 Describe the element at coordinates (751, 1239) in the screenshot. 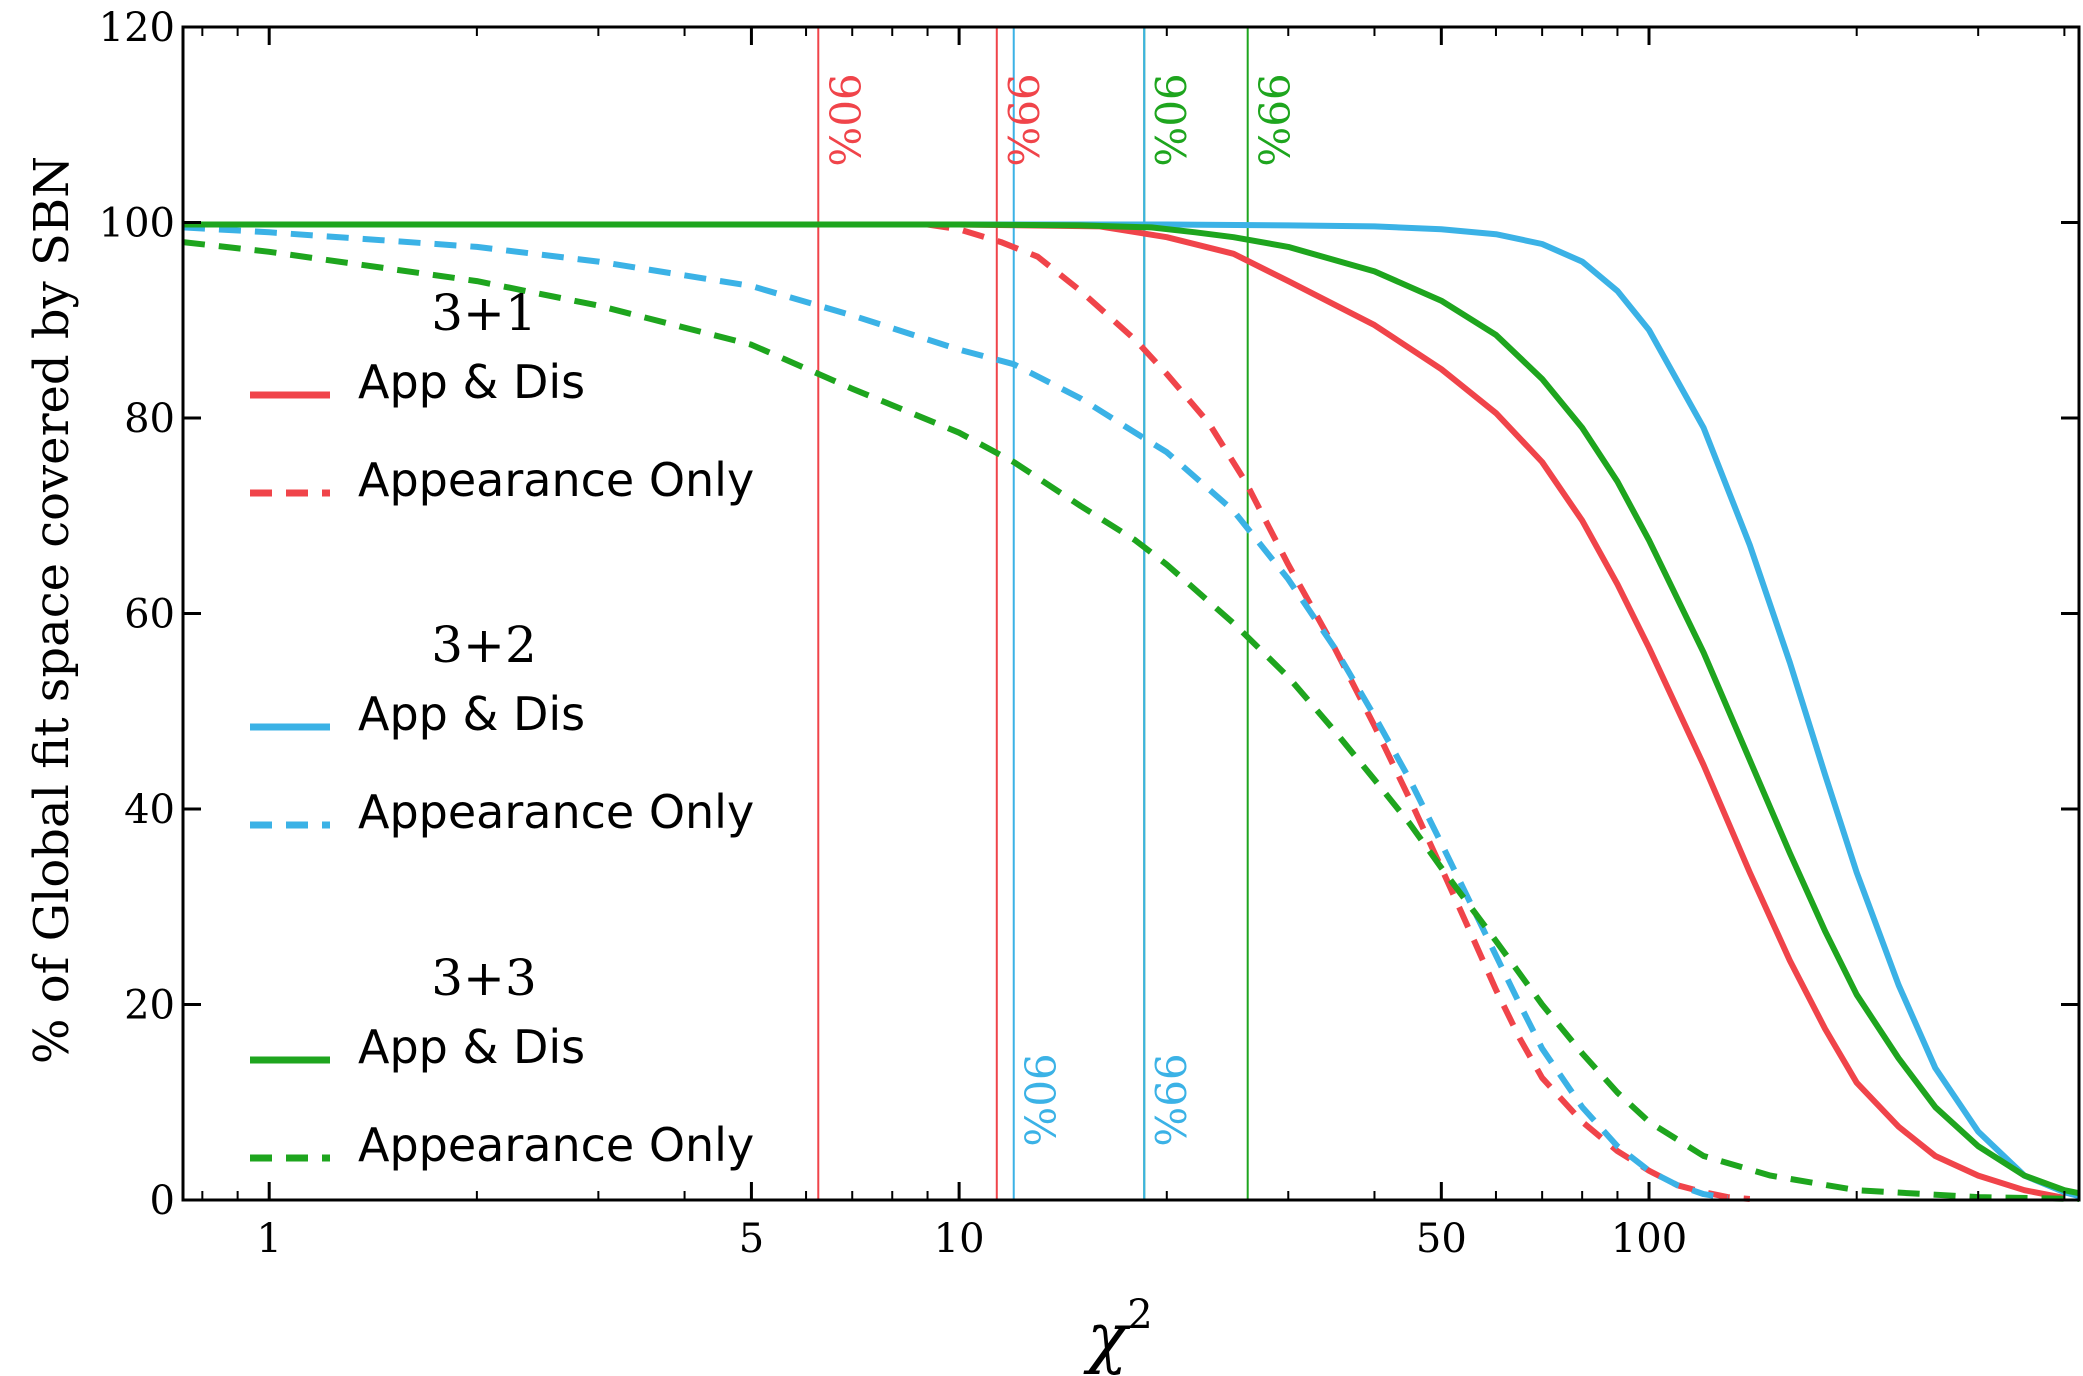

I see `x-tick-label-5: 5` at that location.